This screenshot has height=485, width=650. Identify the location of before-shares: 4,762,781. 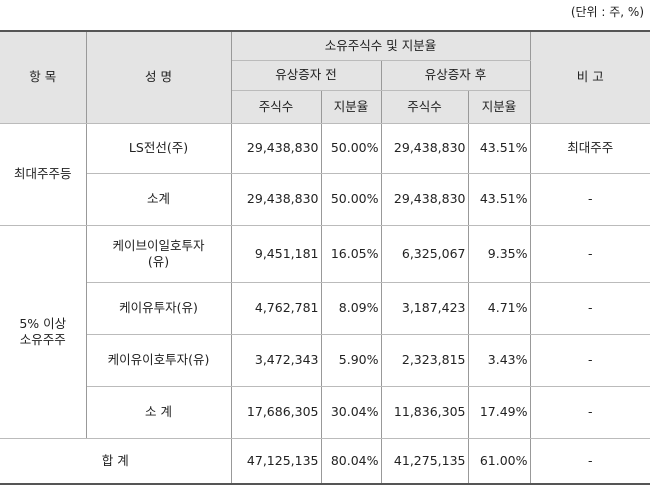
(276, 308).